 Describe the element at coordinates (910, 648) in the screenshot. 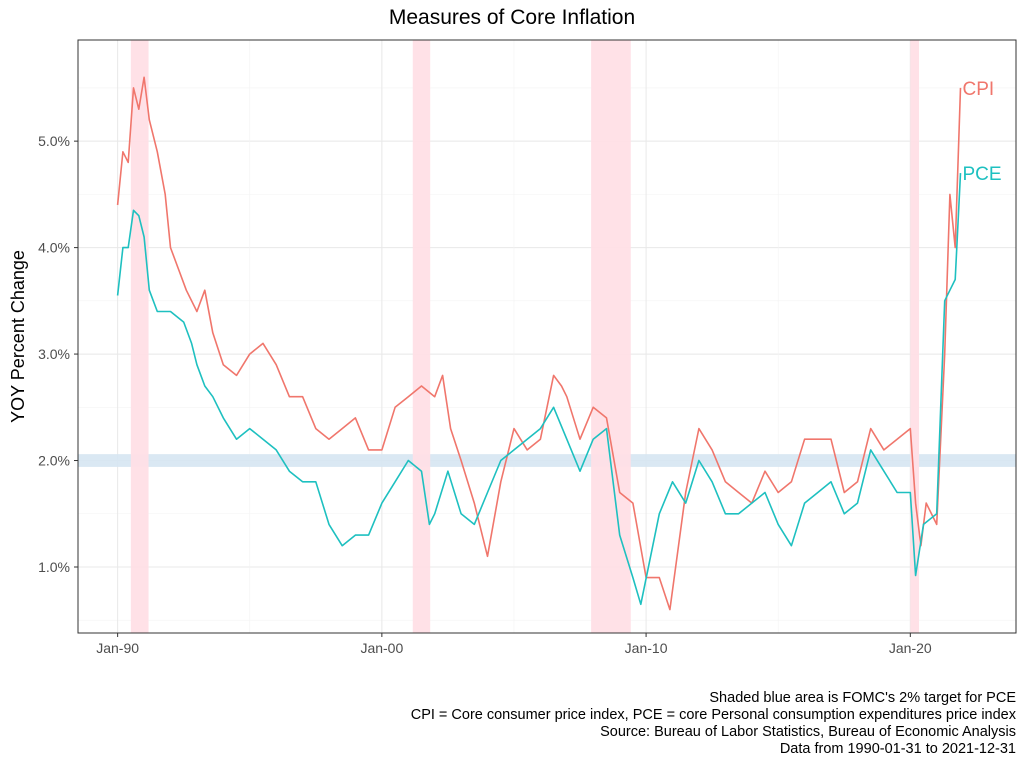

I see `x-tick-label: Jan-20` at that location.